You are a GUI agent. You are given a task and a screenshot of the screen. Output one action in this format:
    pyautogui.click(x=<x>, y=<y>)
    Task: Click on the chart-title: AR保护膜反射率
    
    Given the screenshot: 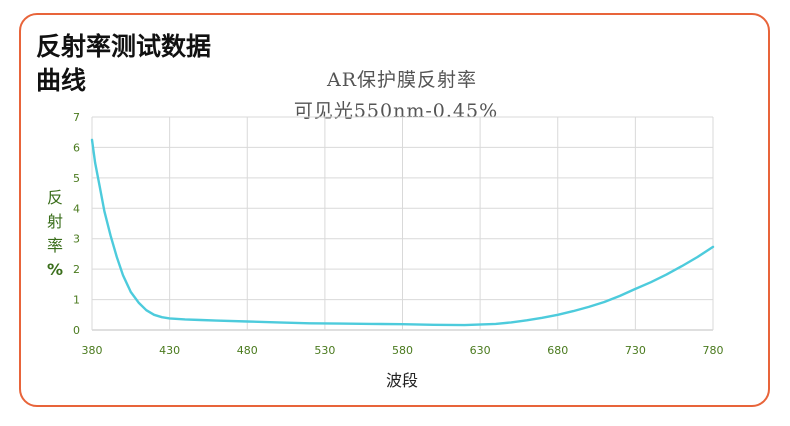 What is the action you would take?
    pyautogui.click(x=401, y=80)
    